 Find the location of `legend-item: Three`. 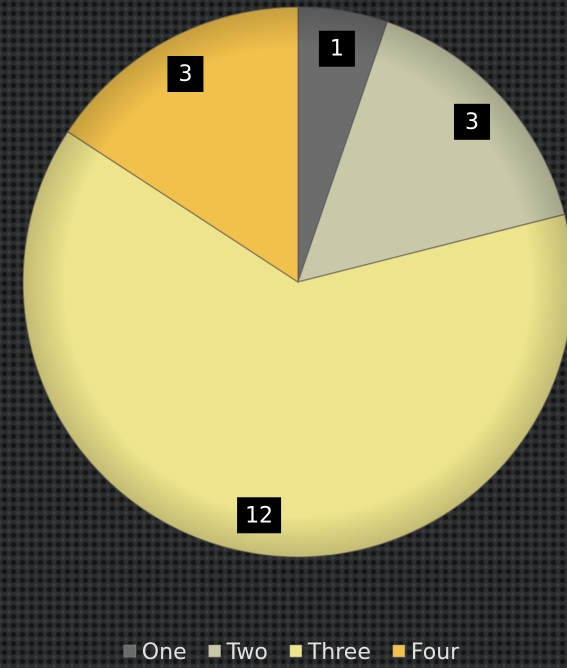

legend-item: Three is located at coordinates (330, 652).